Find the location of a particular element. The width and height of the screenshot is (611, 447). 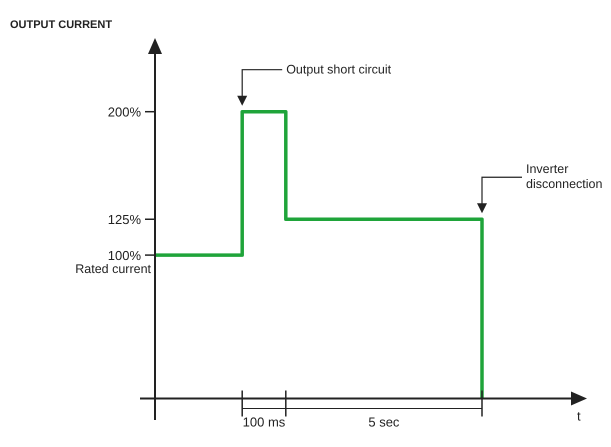

text: t is located at coordinates (579, 416).